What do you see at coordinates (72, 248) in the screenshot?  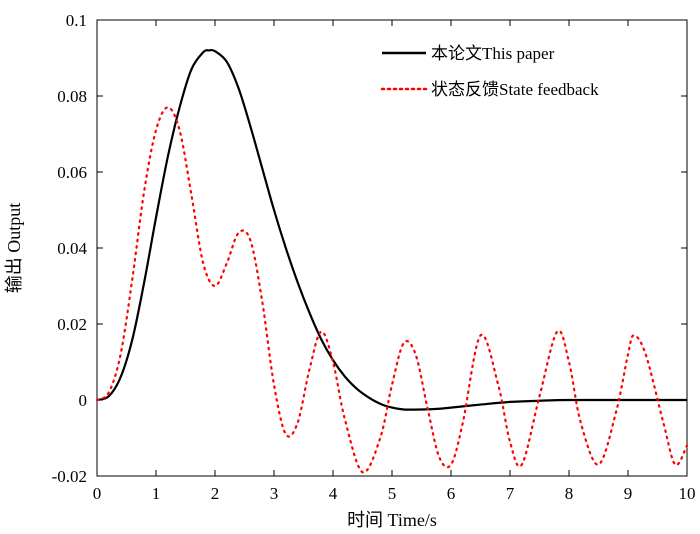 I see `y-tick-label: 0.04` at bounding box center [72, 248].